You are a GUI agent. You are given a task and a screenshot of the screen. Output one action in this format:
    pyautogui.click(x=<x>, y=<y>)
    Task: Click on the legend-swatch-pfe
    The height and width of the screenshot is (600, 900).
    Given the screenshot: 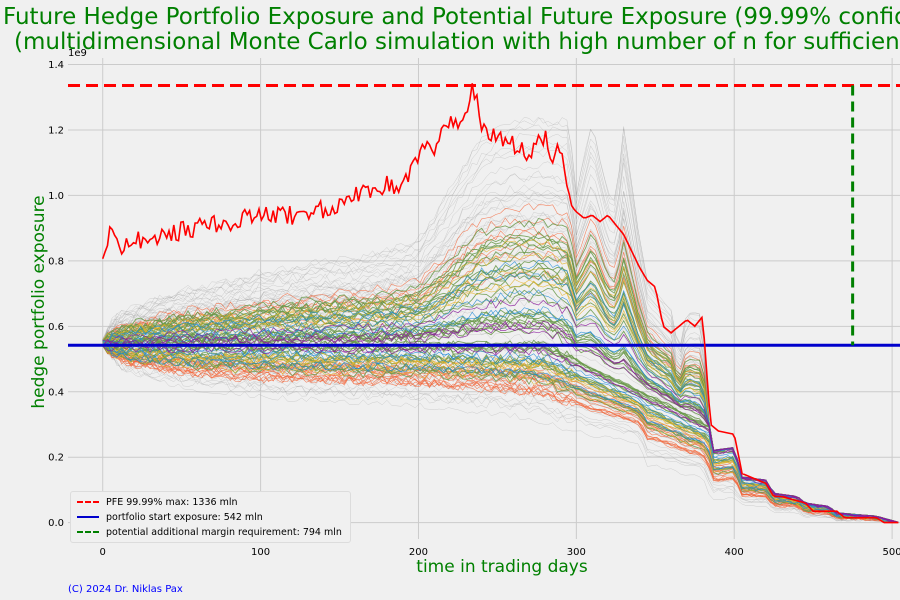 What is the action you would take?
    pyautogui.click(x=88, y=502)
    